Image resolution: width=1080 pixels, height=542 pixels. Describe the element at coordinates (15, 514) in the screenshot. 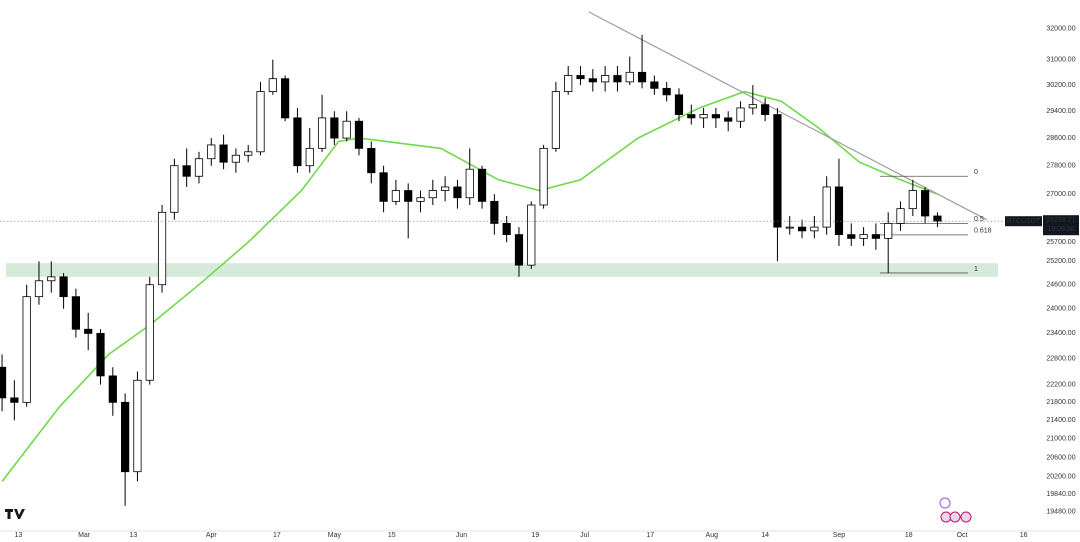

I see `logo-mark` at that location.